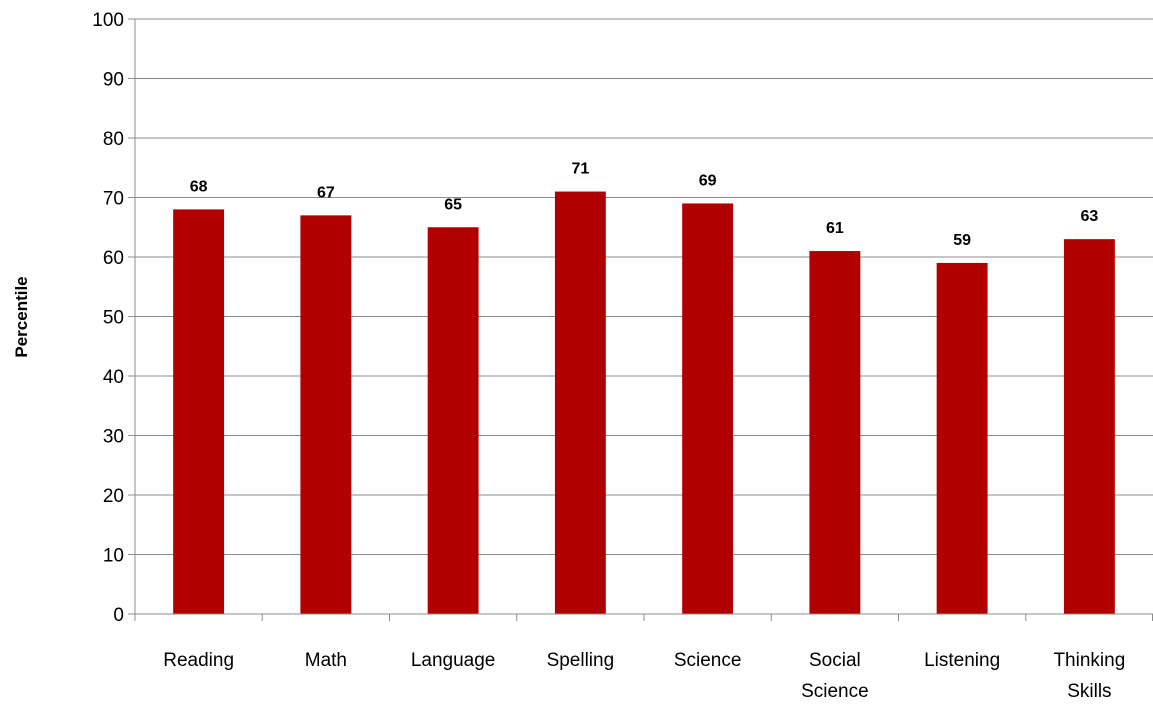 This screenshot has height=709, width=1153. Describe the element at coordinates (113, 258) in the screenshot. I see `y-tick-label: 60` at that location.